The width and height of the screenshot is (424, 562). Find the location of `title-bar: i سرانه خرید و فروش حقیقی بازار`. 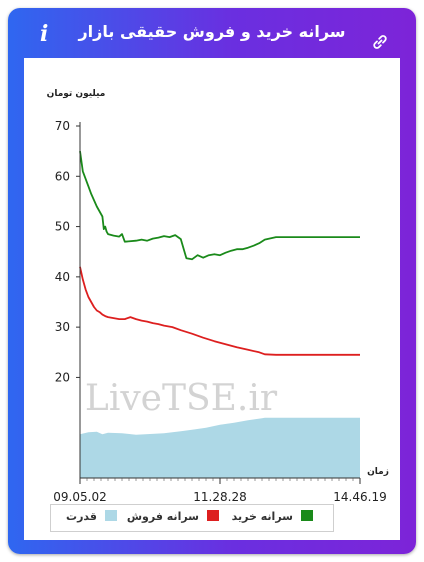

title-bar: i سرانه خرید و فروش حقیقی بازار is located at coordinates (212, 33).